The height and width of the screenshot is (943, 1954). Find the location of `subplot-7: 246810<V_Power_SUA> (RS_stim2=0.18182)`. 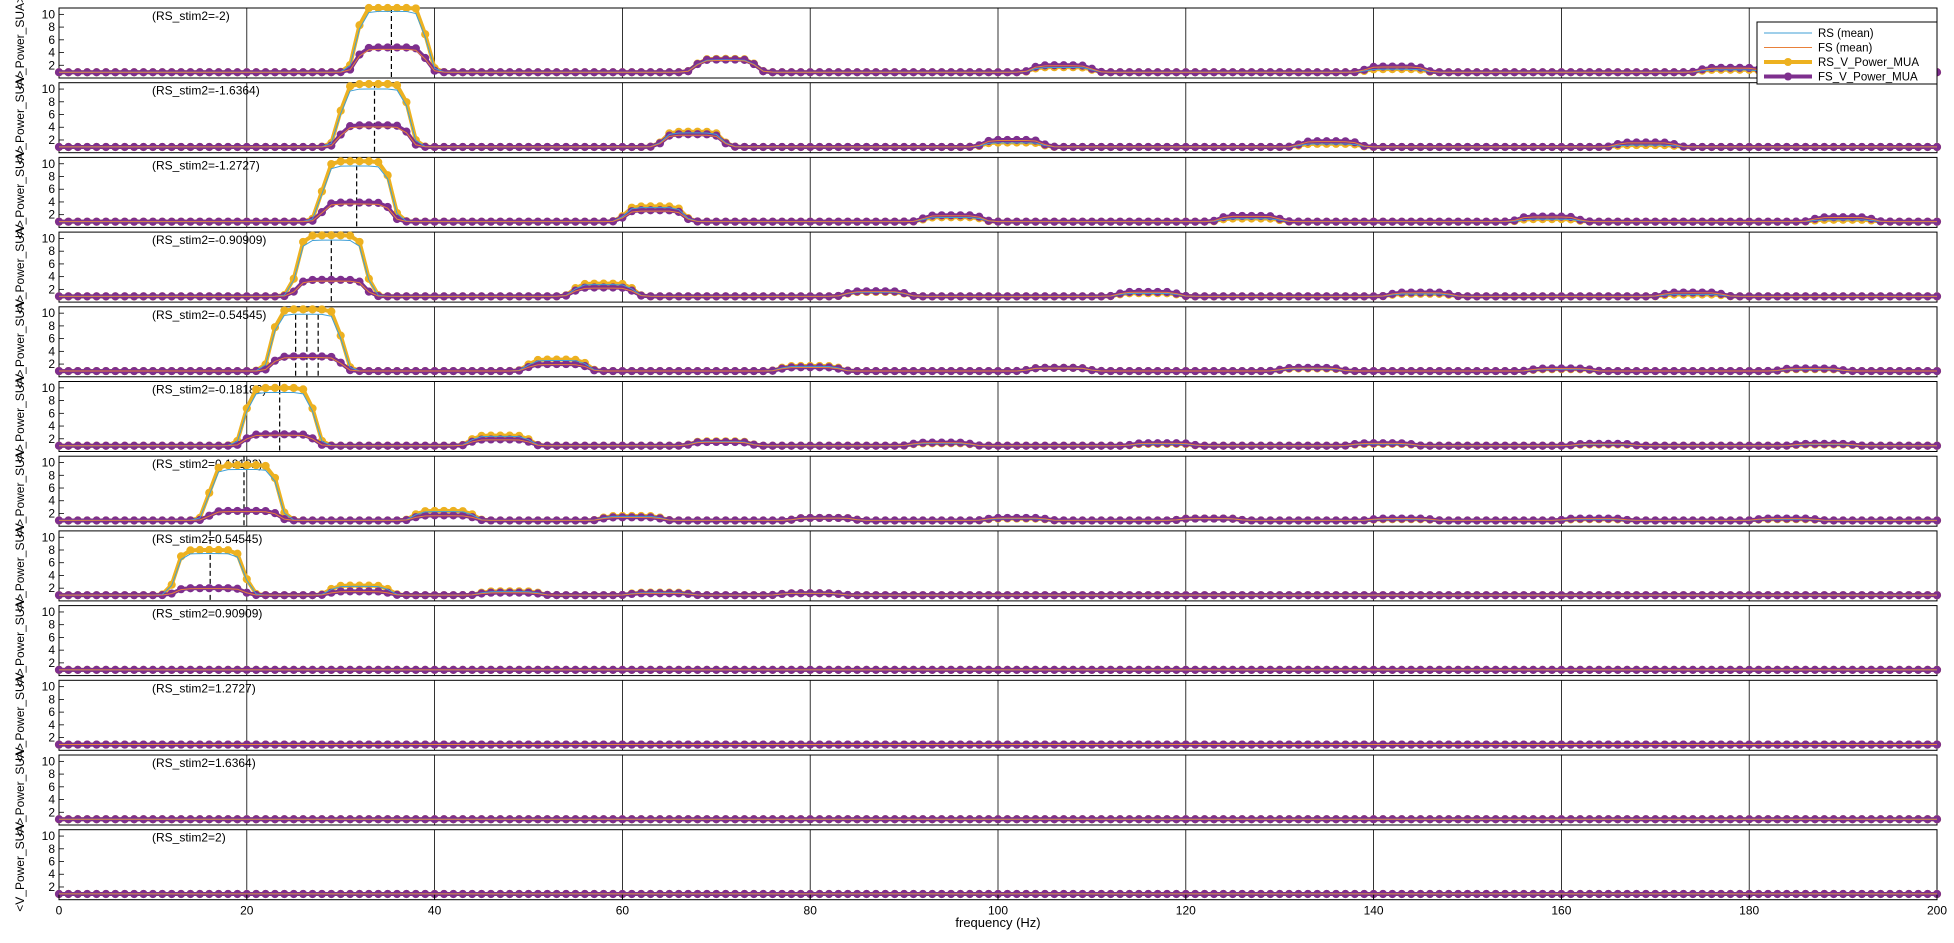

subplot-7: 246810<V_Power_SUA> (RS_stim2=0.18182) is located at coordinates (977, 491).